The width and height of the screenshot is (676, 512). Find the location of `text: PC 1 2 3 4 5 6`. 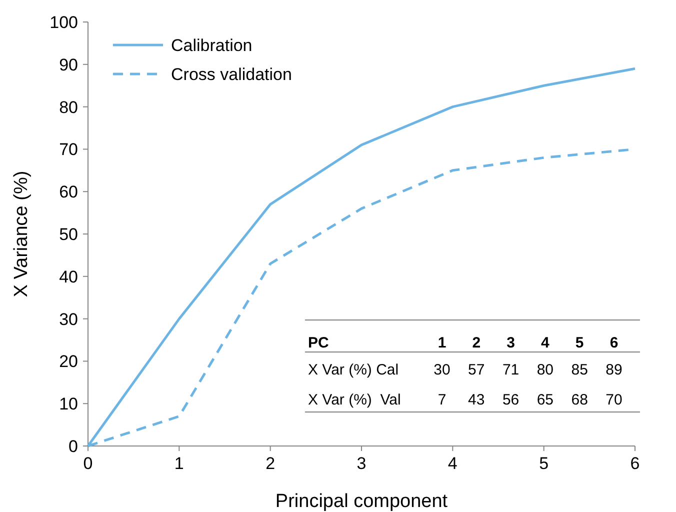

text: PC 1 2 3 4 5 6 is located at coordinates (463, 343).